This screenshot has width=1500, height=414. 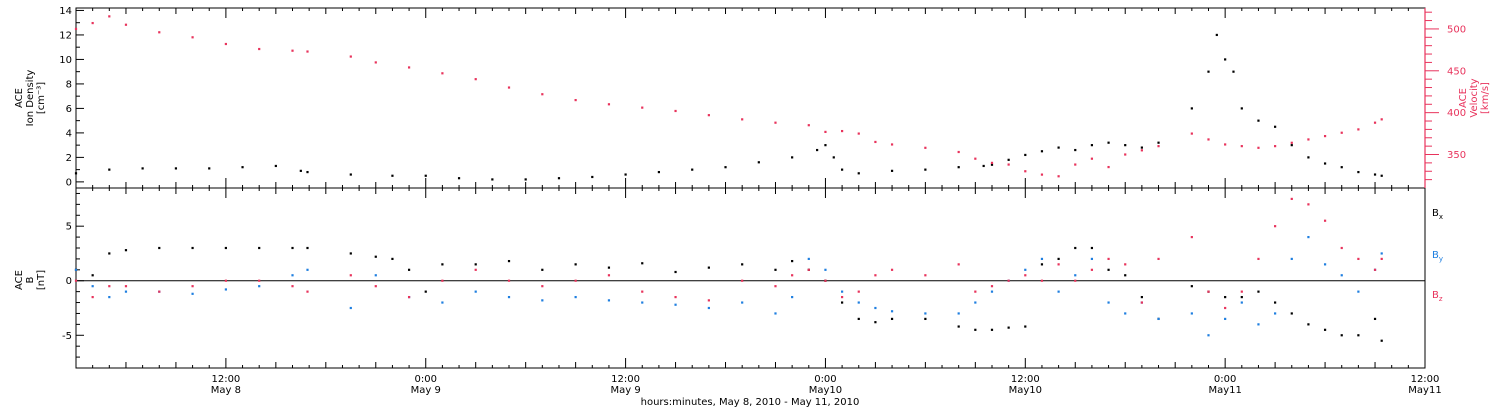 I want to click on right-axis-label: ACE, so click(x=1463, y=98).